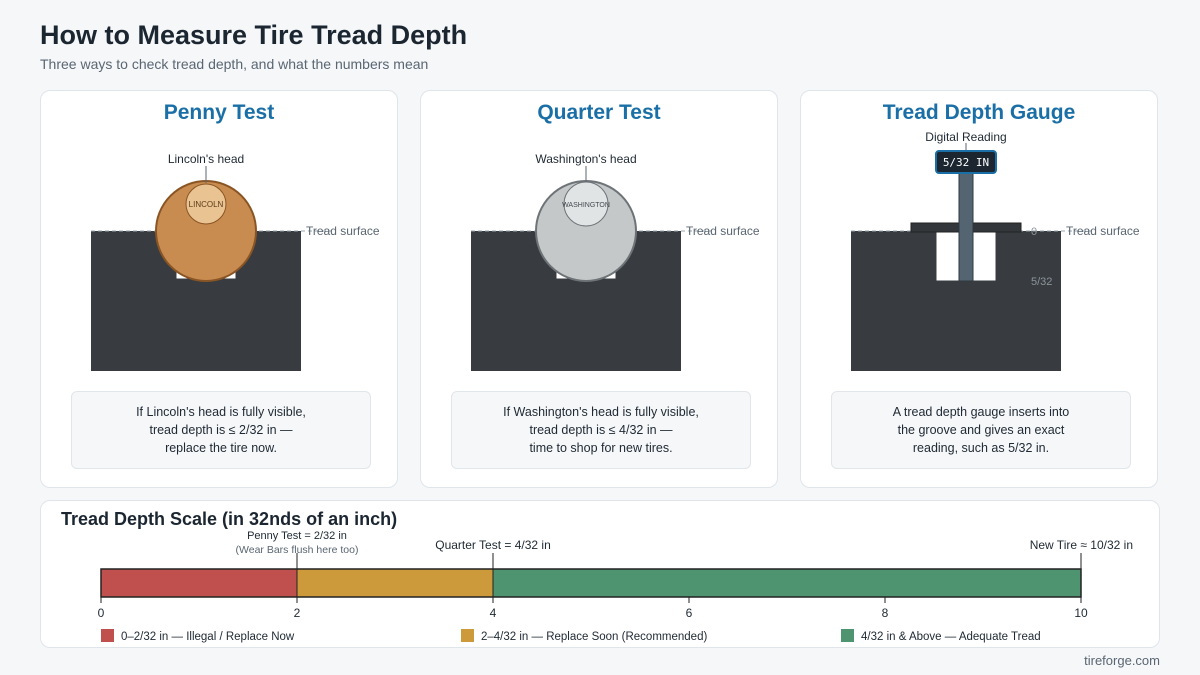 This screenshot has width=1200, height=675. I want to click on scale-tick-label: 8, so click(885, 613).